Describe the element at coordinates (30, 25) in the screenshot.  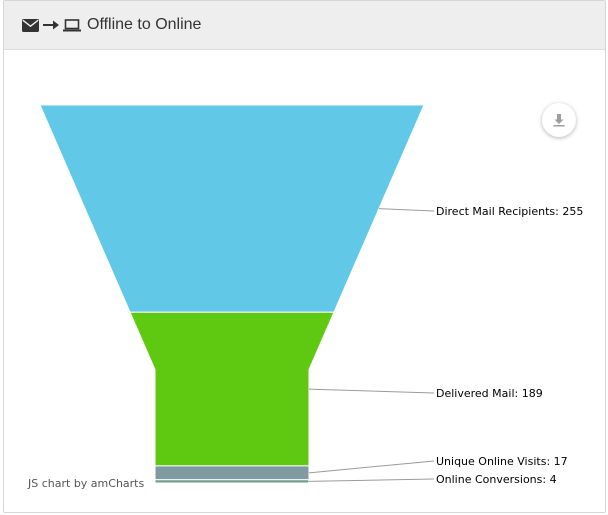
I see `envelope-icon` at that location.